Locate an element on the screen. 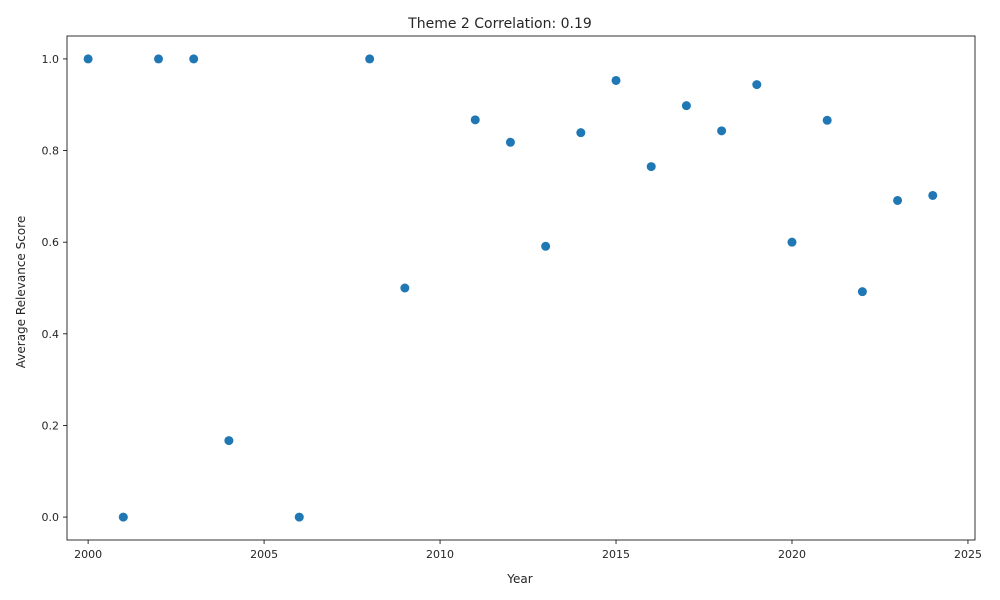 Image resolution: width=1000 pixels, height=600 pixels. y-tick-label: 0.8 is located at coordinates (51, 151).